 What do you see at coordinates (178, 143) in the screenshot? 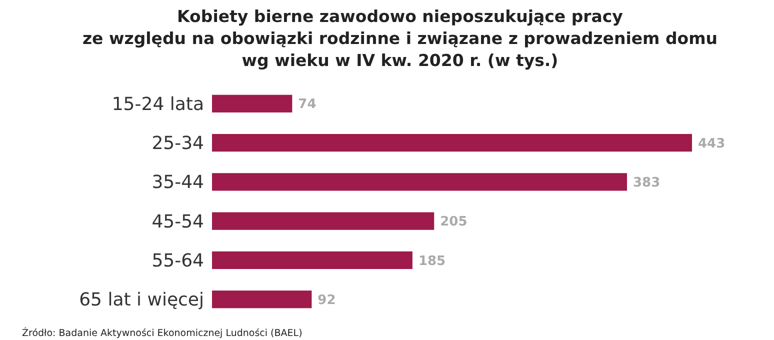
I see `y-tick-label: 25-34` at bounding box center [178, 143].